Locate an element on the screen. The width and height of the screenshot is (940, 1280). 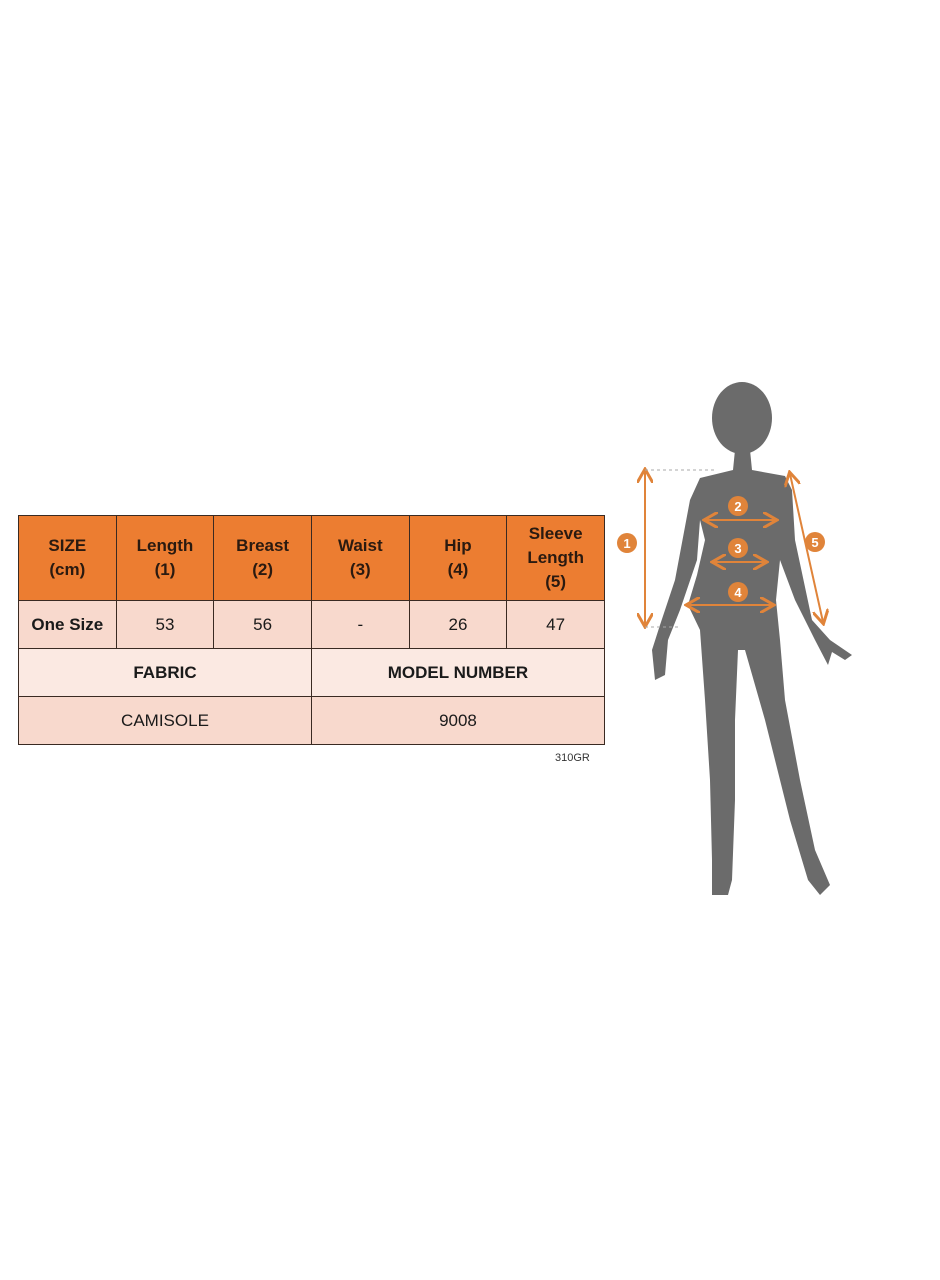
info-value-row: CAMISOLE 9008 is located at coordinates (312, 720).